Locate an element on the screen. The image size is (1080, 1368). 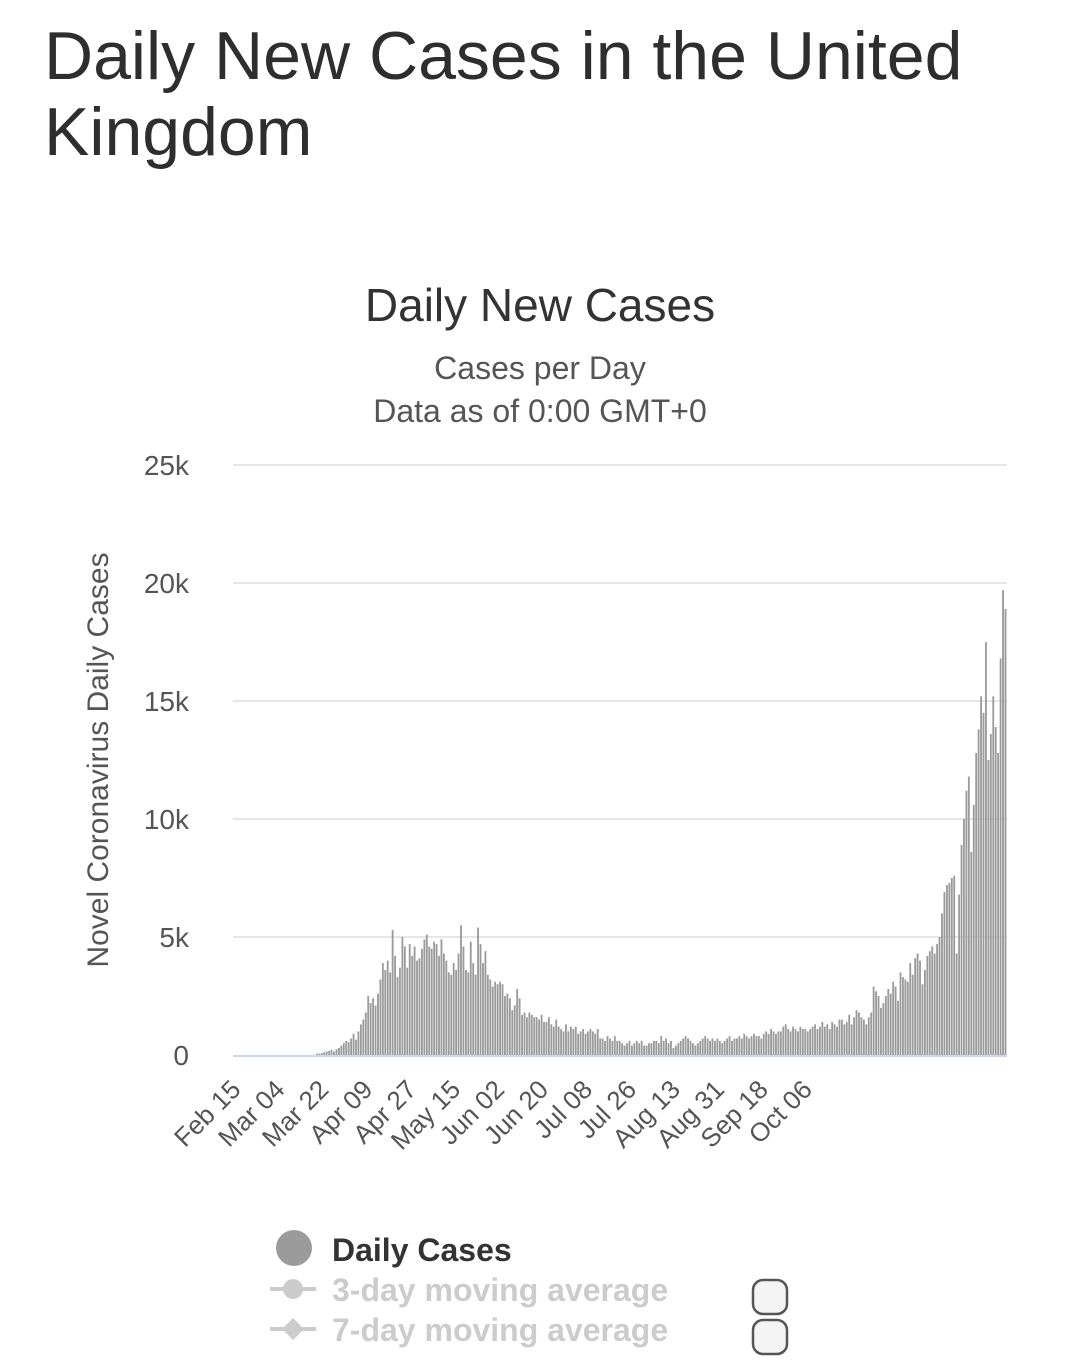
legend-item-7-day-average: 7-day moving average is located at coordinates (529, 1334).